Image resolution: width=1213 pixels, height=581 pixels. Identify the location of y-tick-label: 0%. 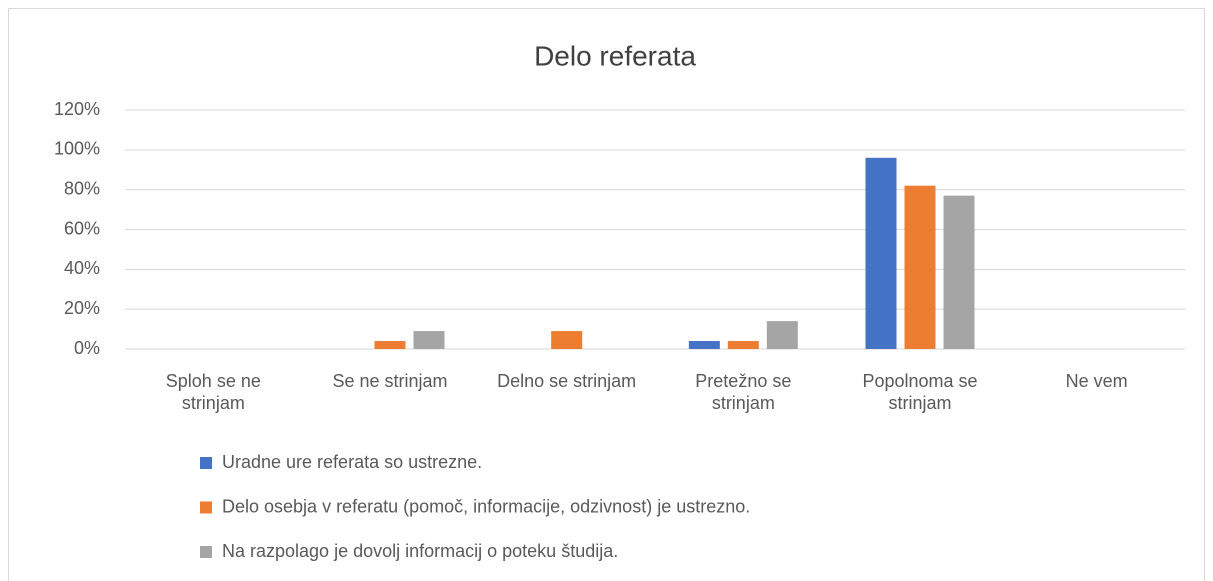
(87, 348).